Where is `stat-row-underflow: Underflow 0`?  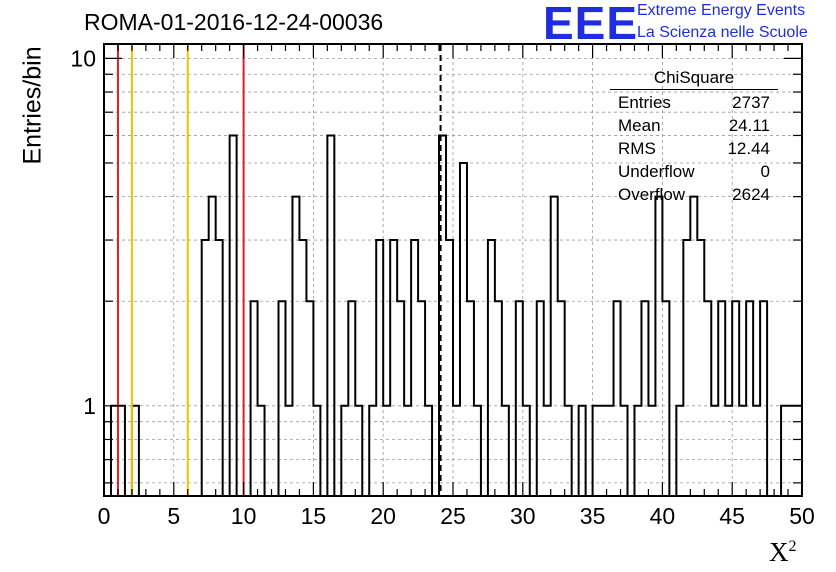 stat-row-underflow: Underflow 0 is located at coordinates (694, 171).